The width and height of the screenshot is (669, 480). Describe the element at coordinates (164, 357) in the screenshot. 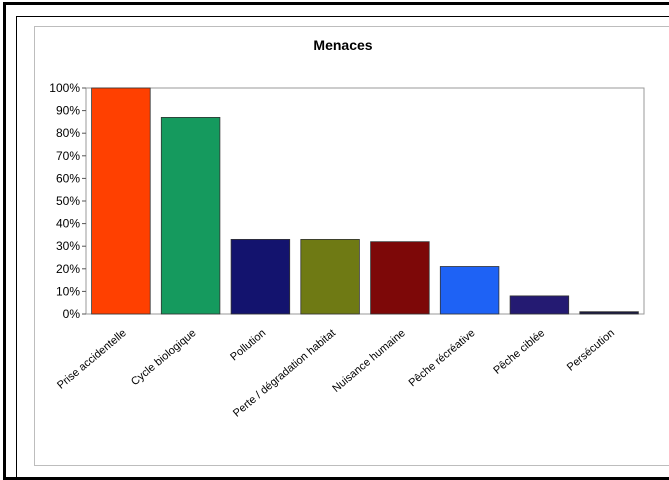

I see `x-tick-label: Cycle biologique` at that location.